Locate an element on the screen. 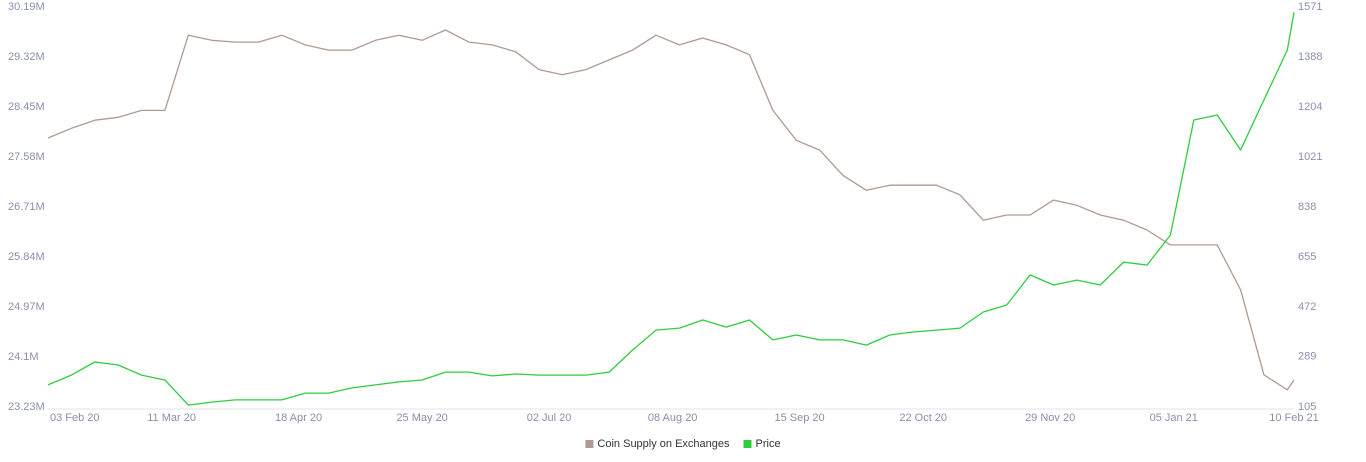  x-tick-label: 03 Feb 20 is located at coordinates (75, 418).